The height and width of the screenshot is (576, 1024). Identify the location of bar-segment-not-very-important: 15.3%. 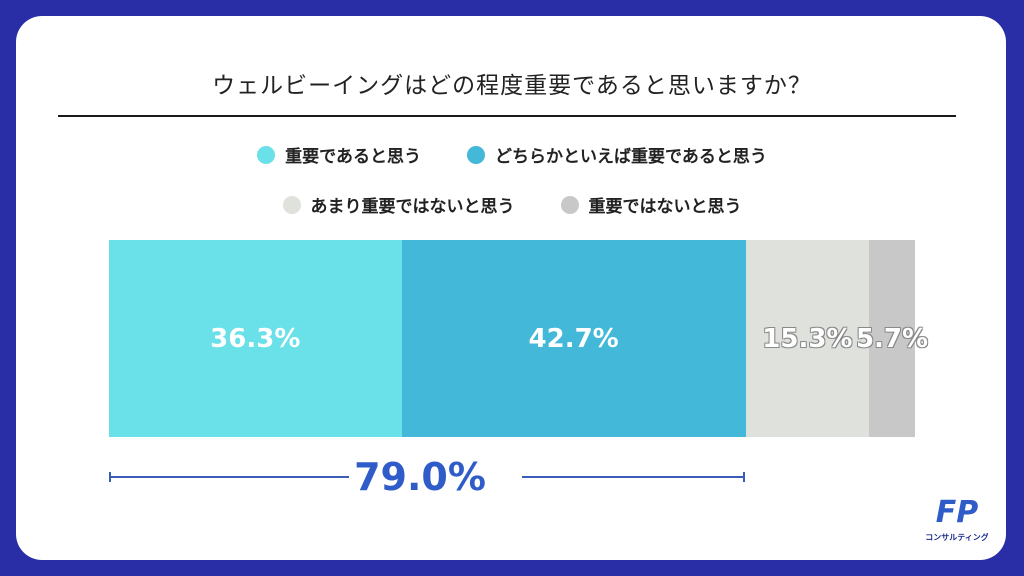
(807, 338).